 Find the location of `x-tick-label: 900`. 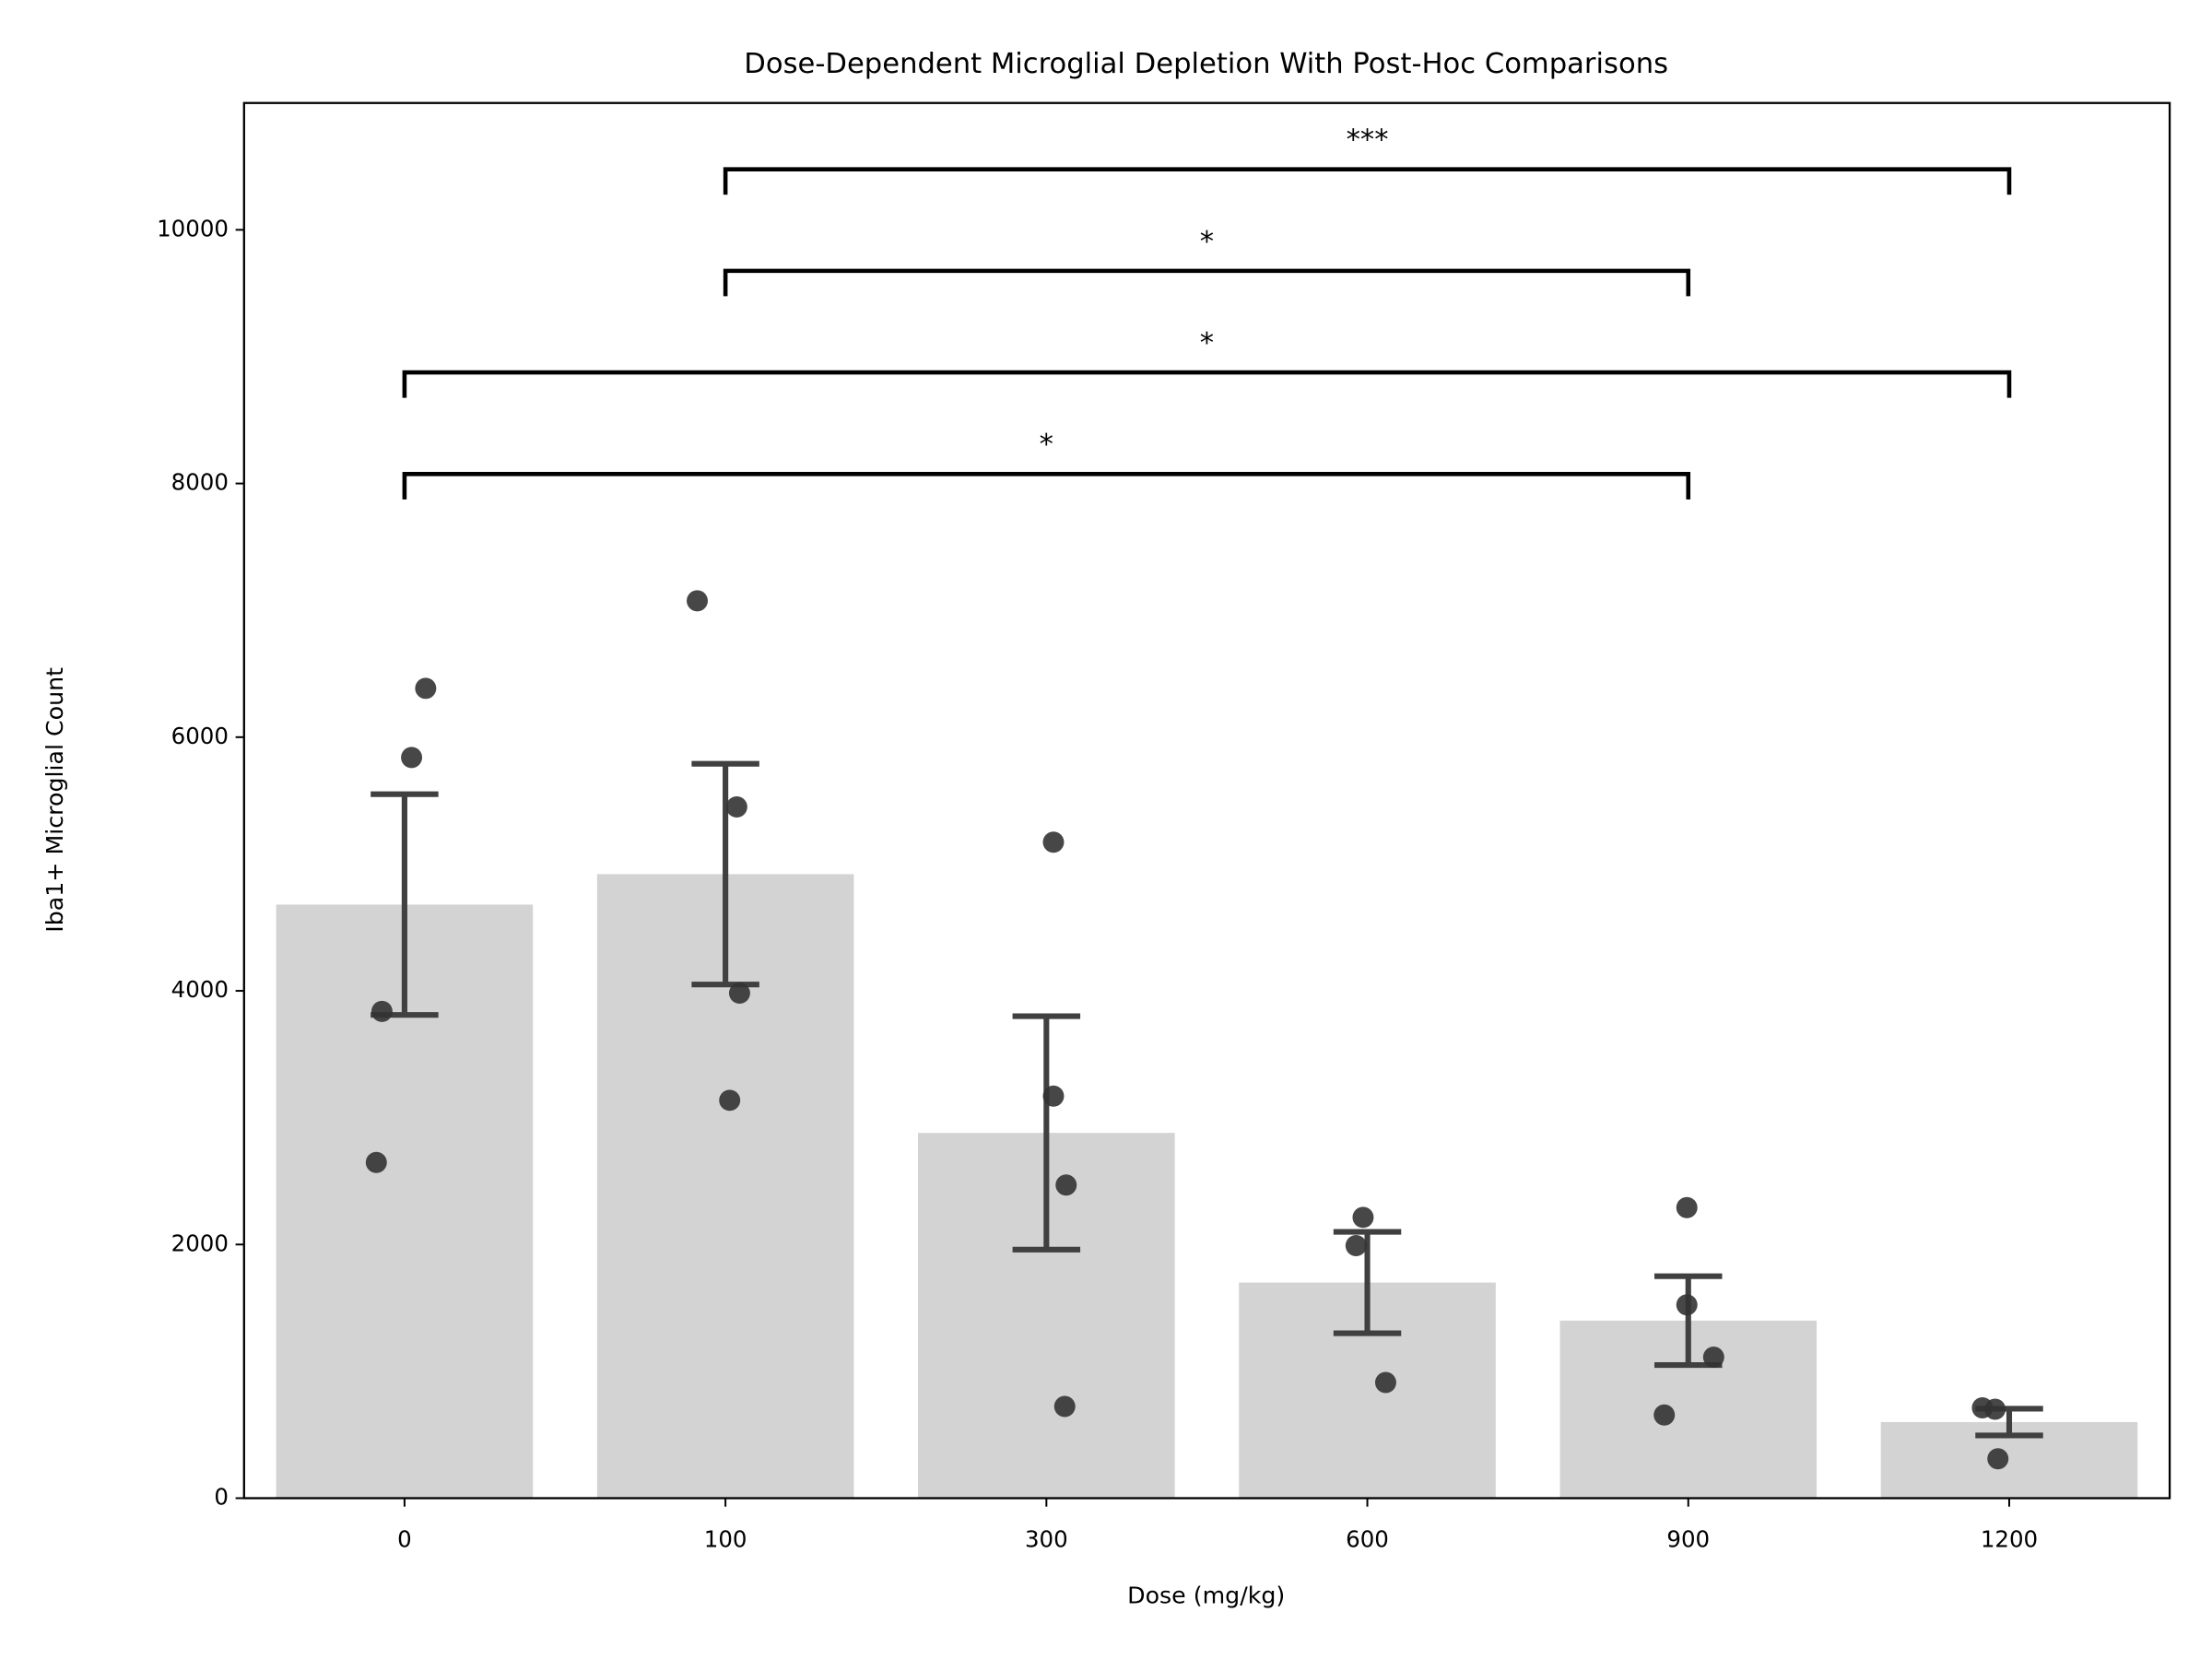

x-tick-label: 900 is located at coordinates (1688, 1538).